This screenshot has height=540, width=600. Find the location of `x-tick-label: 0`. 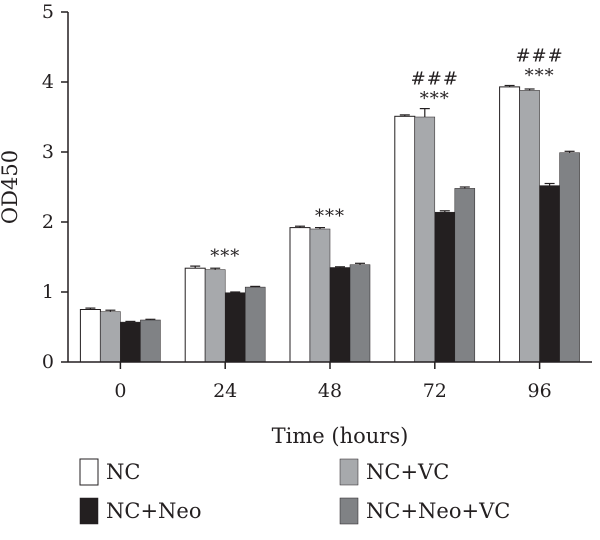

x-tick-label: 0 is located at coordinates (120, 391).